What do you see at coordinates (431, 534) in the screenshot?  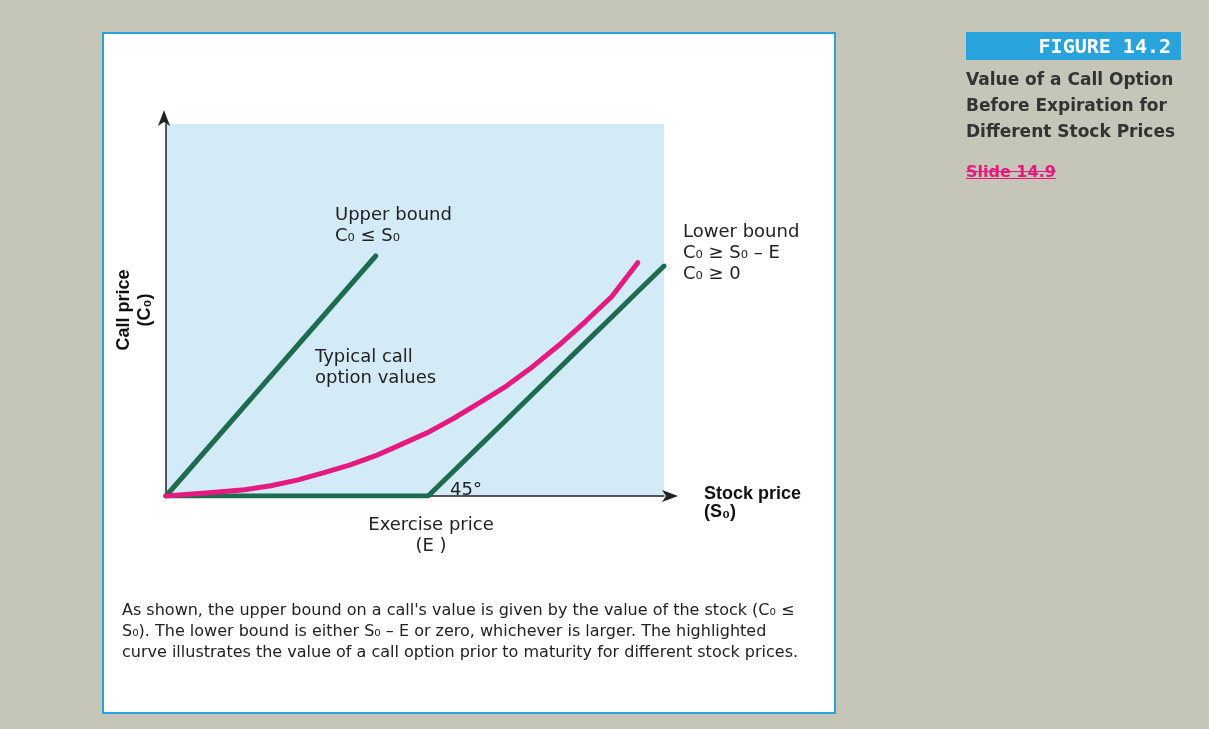 I see `text: Exercise price (E )` at bounding box center [431, 534].